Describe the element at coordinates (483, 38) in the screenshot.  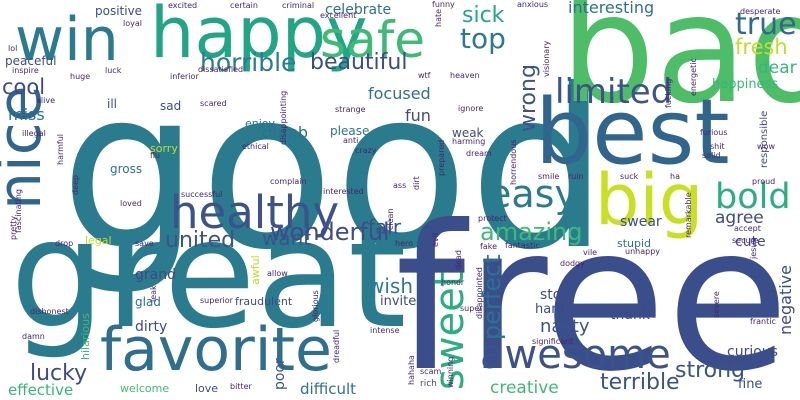
I see `word-top: top` at that location.